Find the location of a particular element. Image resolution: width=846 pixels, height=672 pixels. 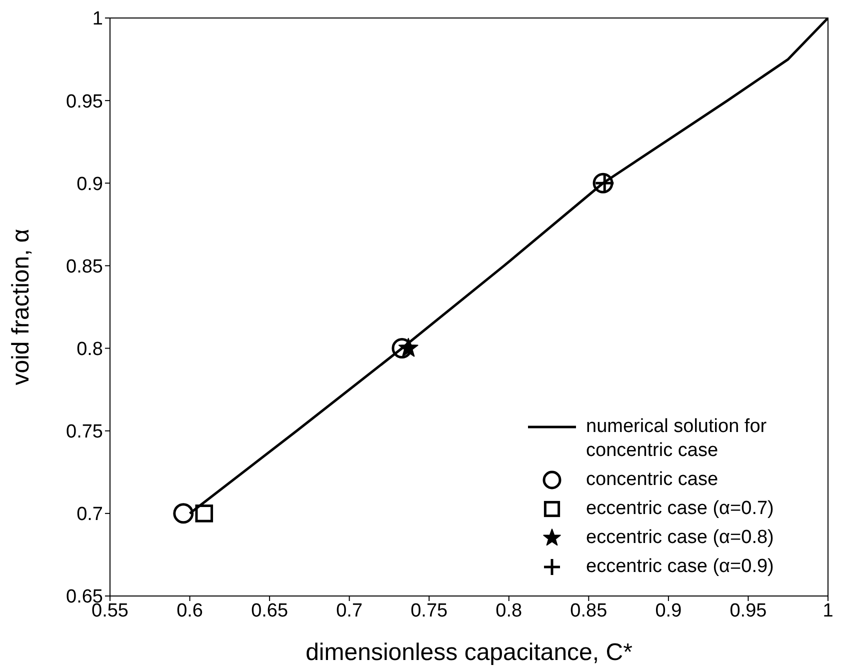

x-tick-label: 1 is located at coordinates (828, 611).